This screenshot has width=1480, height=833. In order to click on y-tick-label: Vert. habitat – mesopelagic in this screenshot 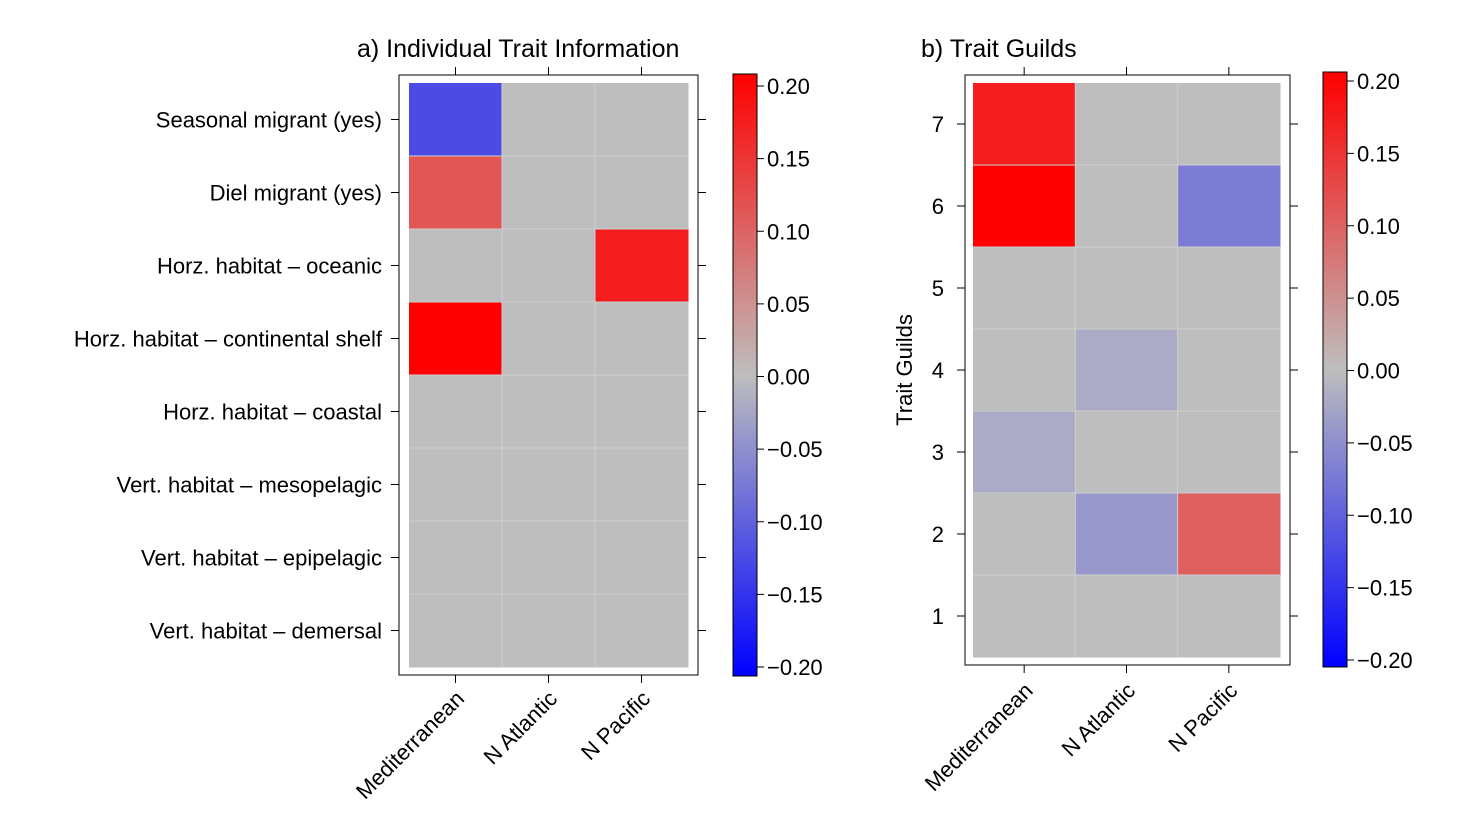, I will do `click(249, 485)`.